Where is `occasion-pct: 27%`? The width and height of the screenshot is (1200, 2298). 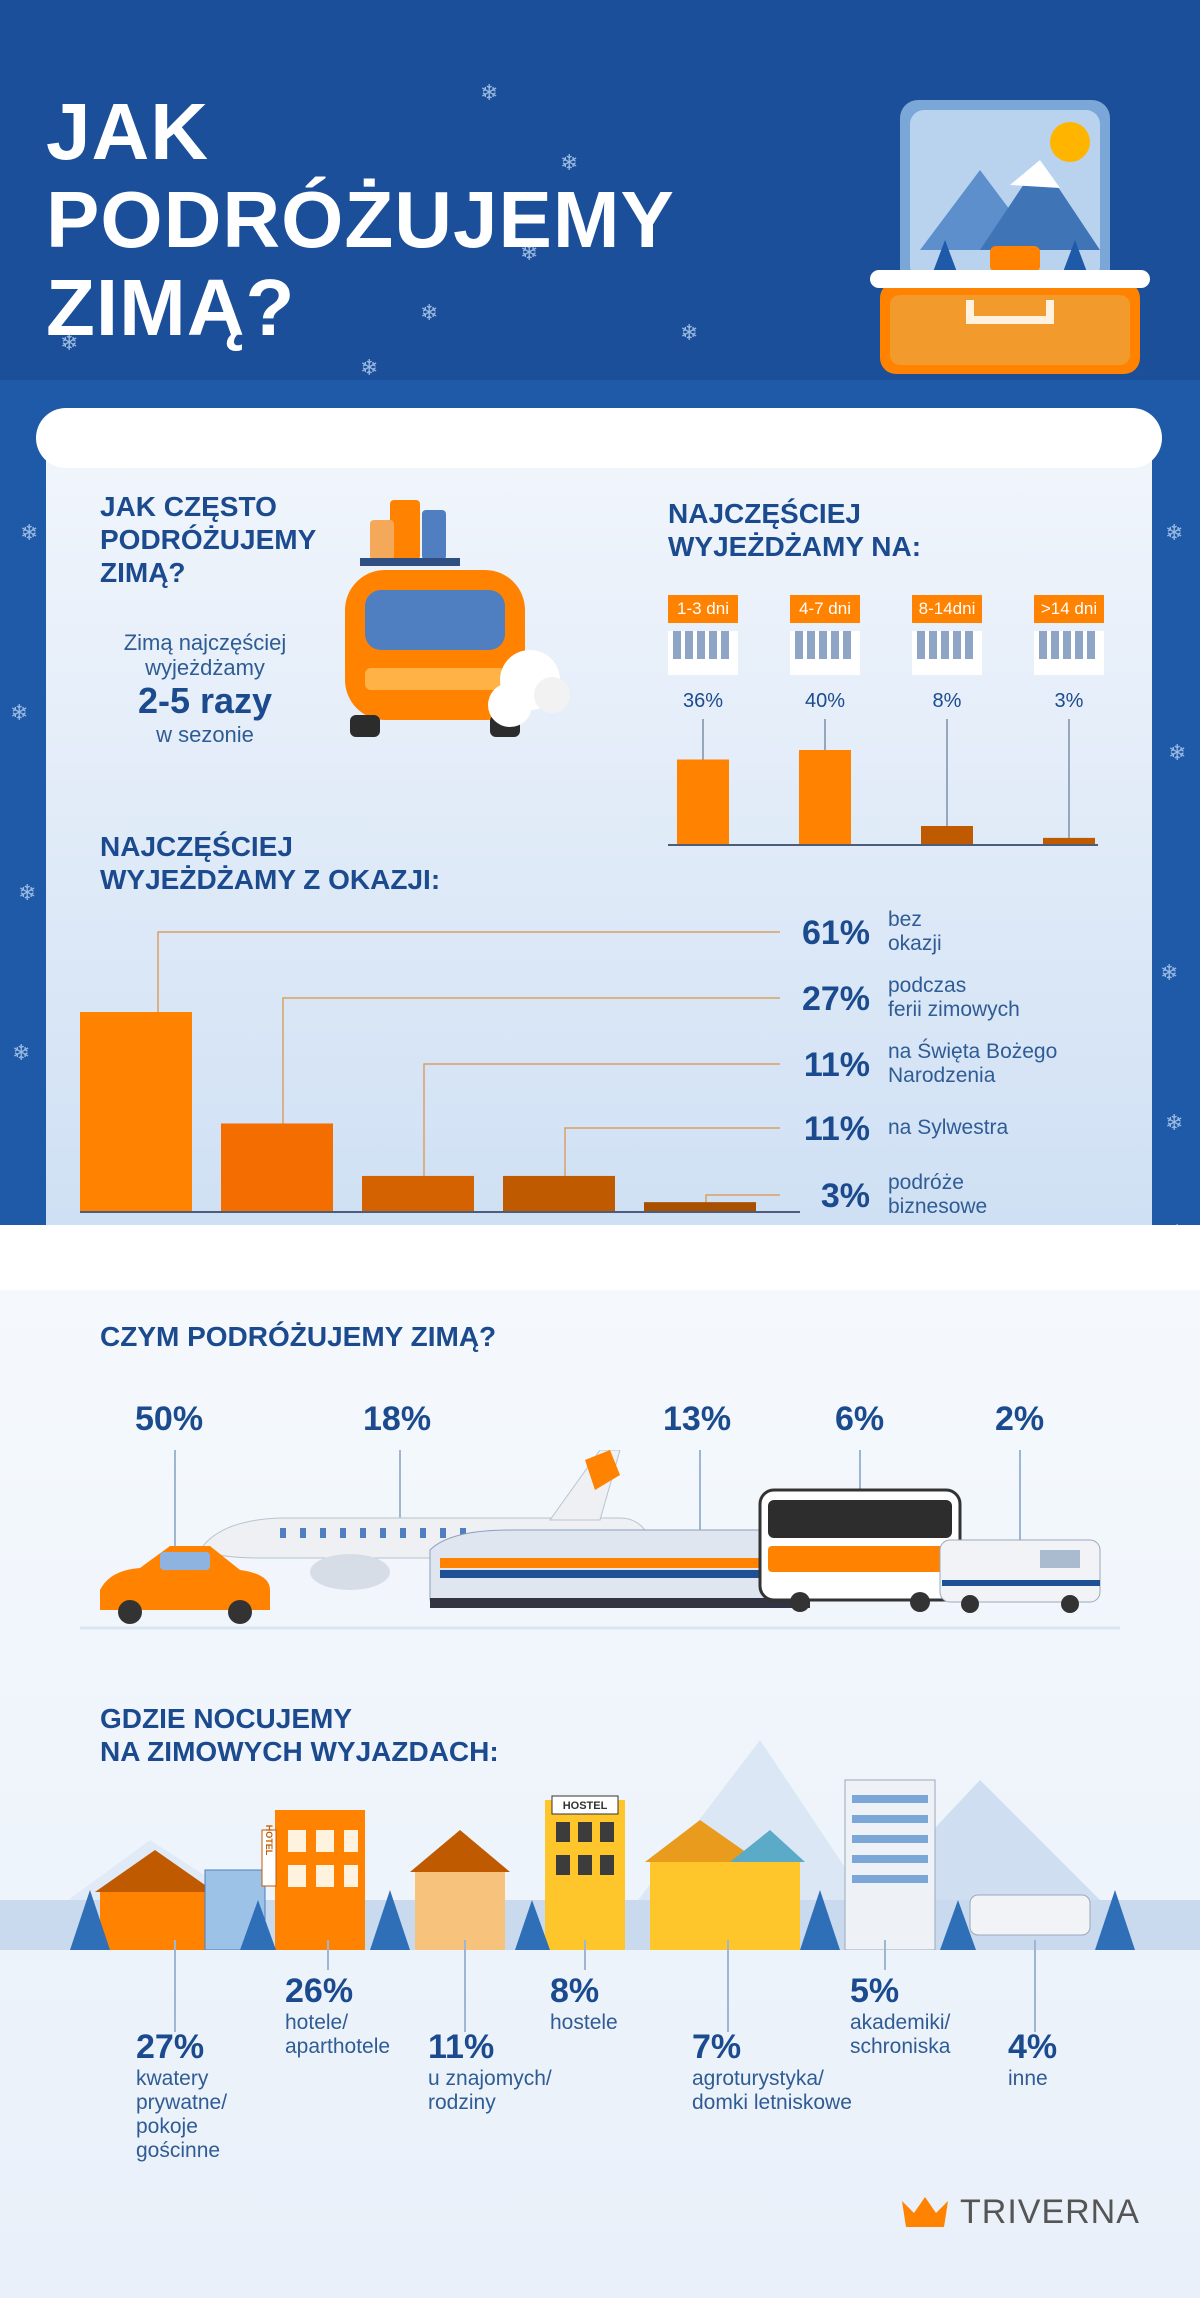 occasion-pct: 27% is located at coordinates (836, 999).